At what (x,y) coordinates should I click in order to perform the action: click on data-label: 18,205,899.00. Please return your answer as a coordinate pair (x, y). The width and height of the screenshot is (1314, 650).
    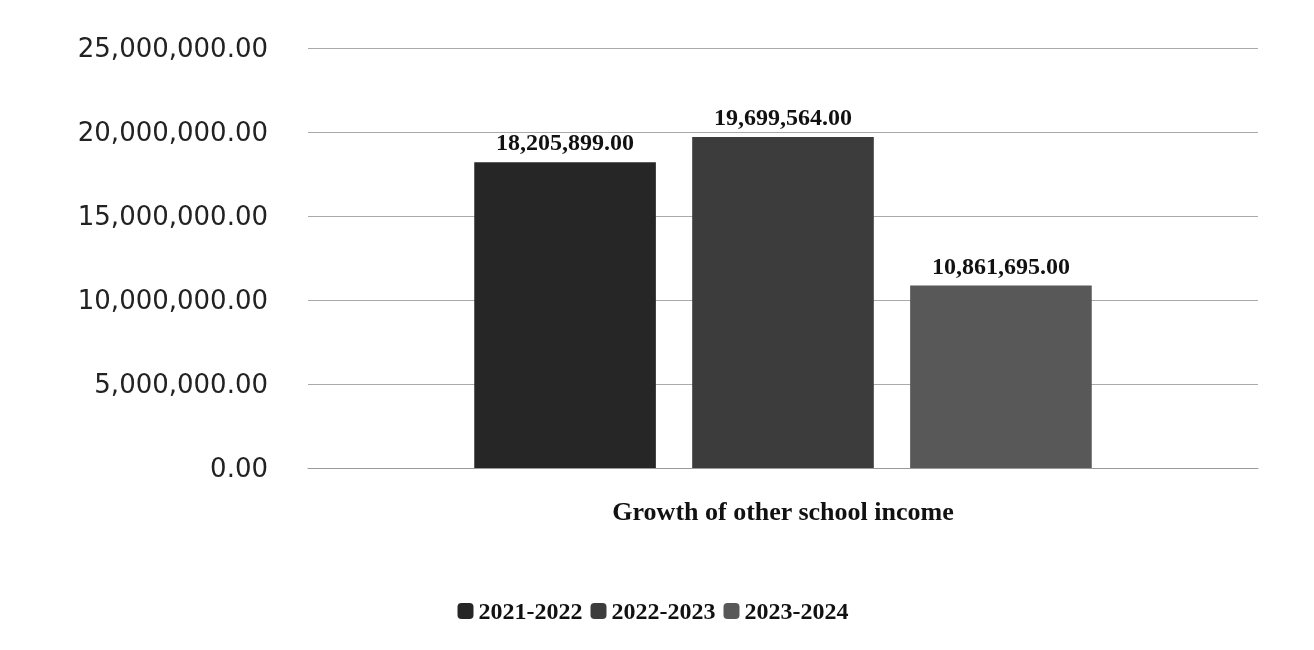
    Looking at the image, I should click on (565, 142).